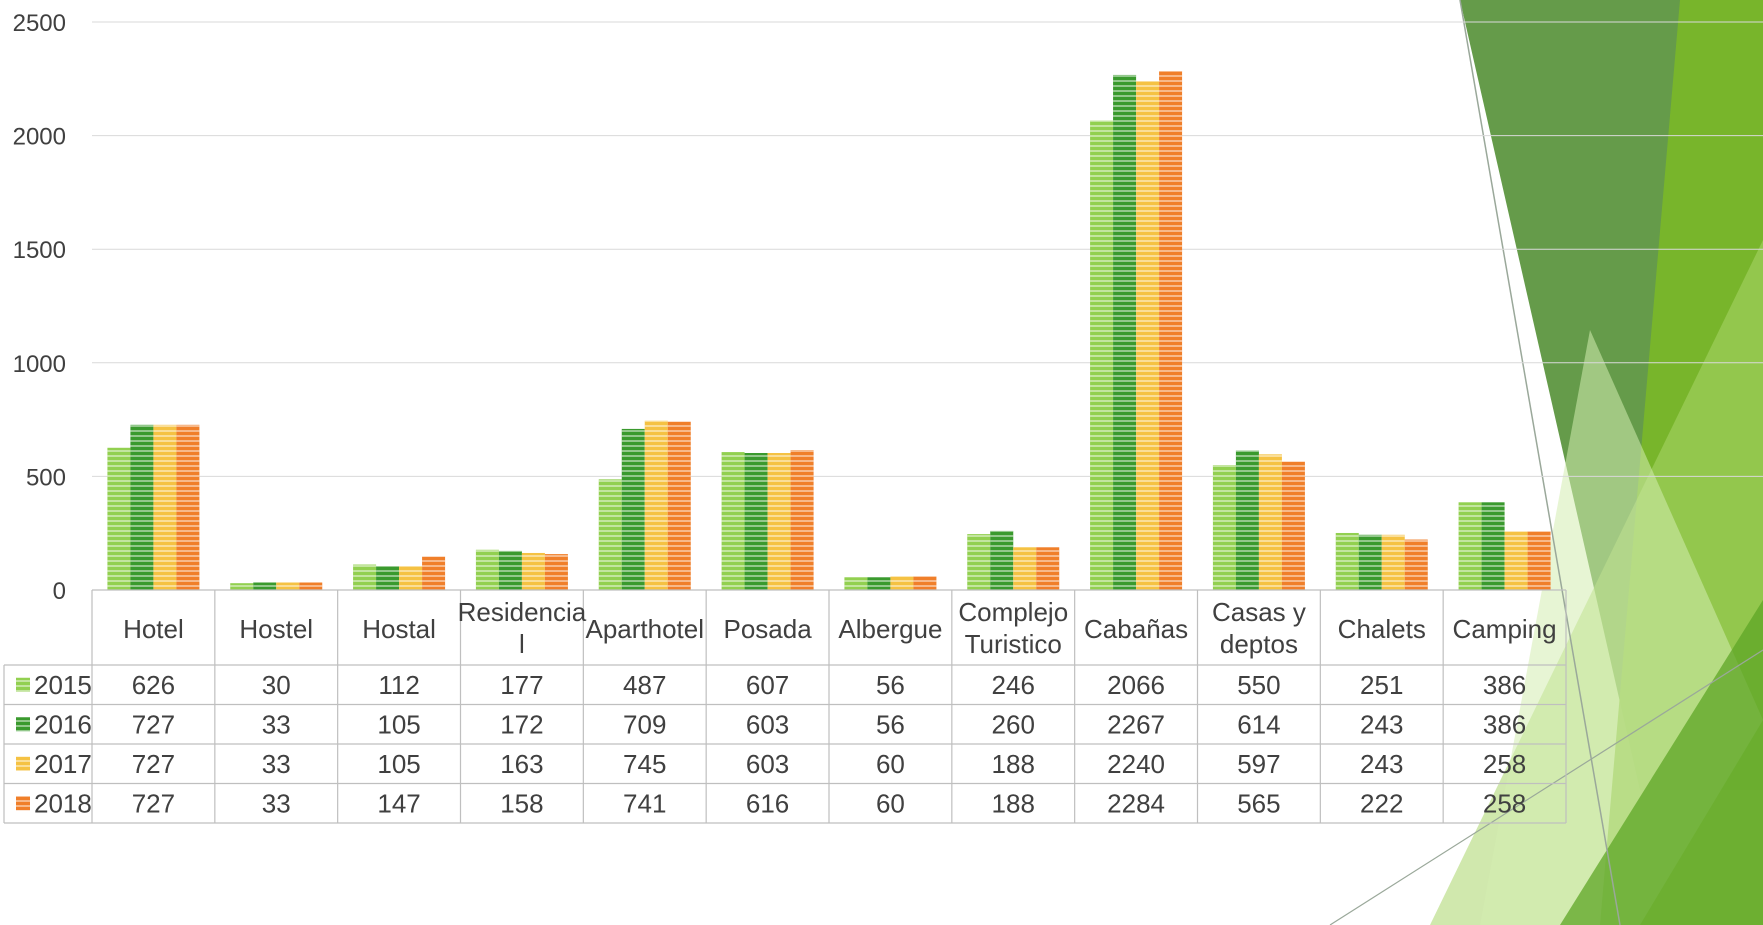 The height and width of the screenshot is (925, 1763). Describe the element at coordinates (1381, 803) in the screenshot. I see `table-cell-value: 222` at that location.